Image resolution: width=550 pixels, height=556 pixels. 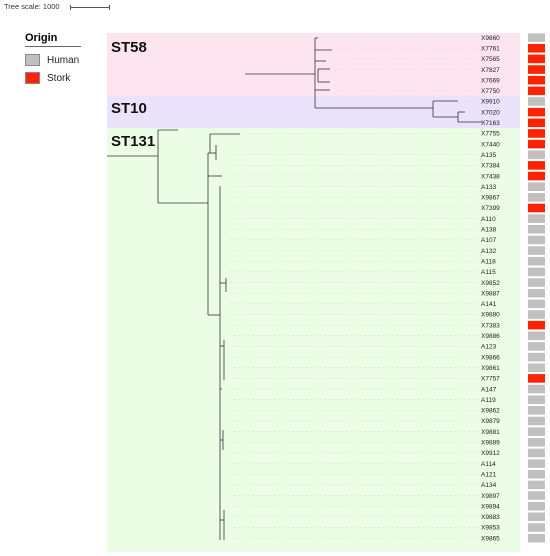 I want to click on leaf-label: X9886, so click(x=490, y=336).